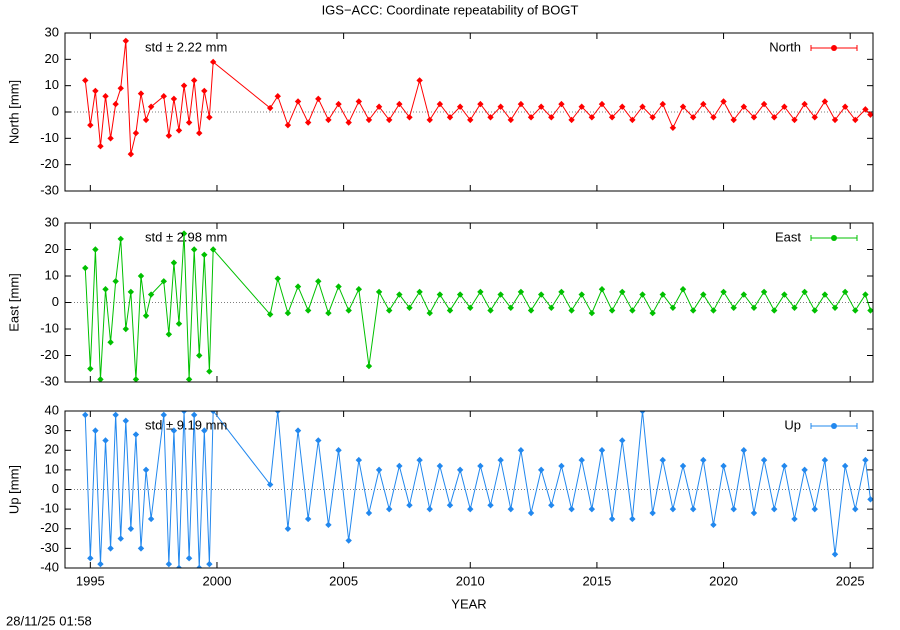 Image resolution: width=900 pixels, height=630 pixels. I want to click on x-tick-label: 2000, so click(217, 580).